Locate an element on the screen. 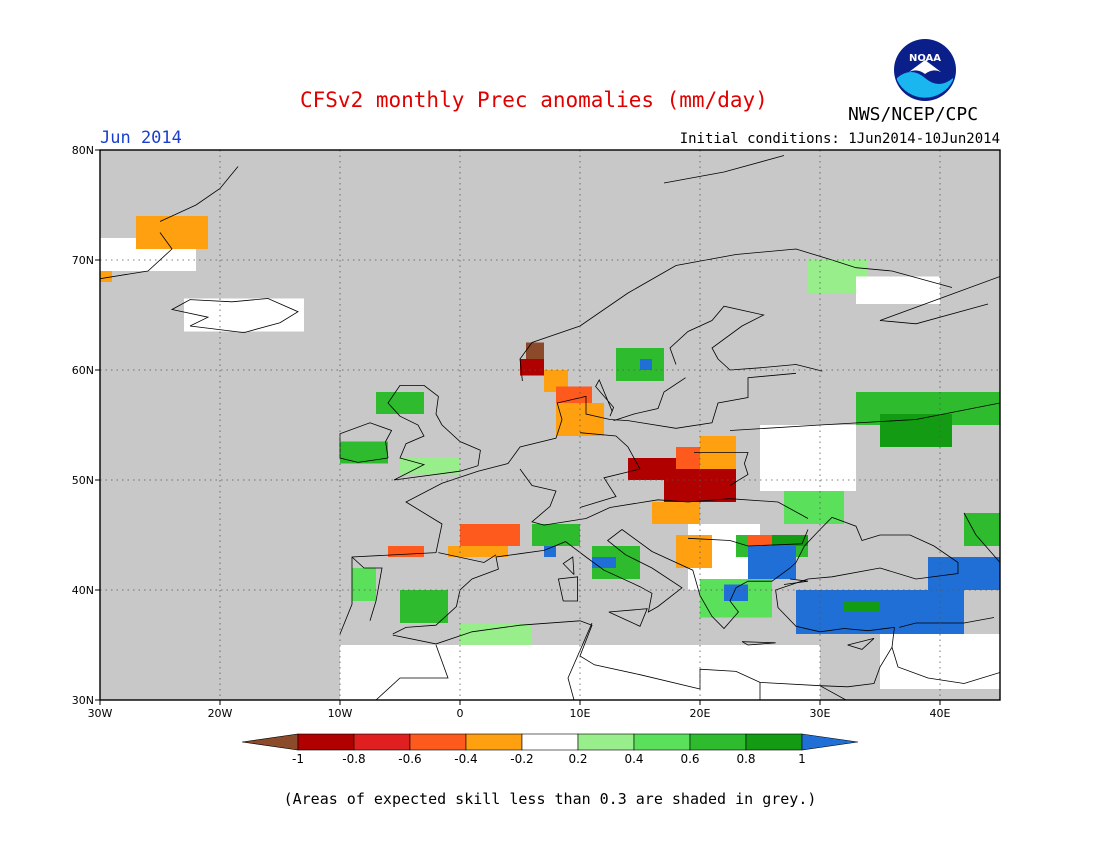 The width and height of the screenshot is (1100, 850). forecast-month: Jun 2014 is located at coordinates (141, 138).